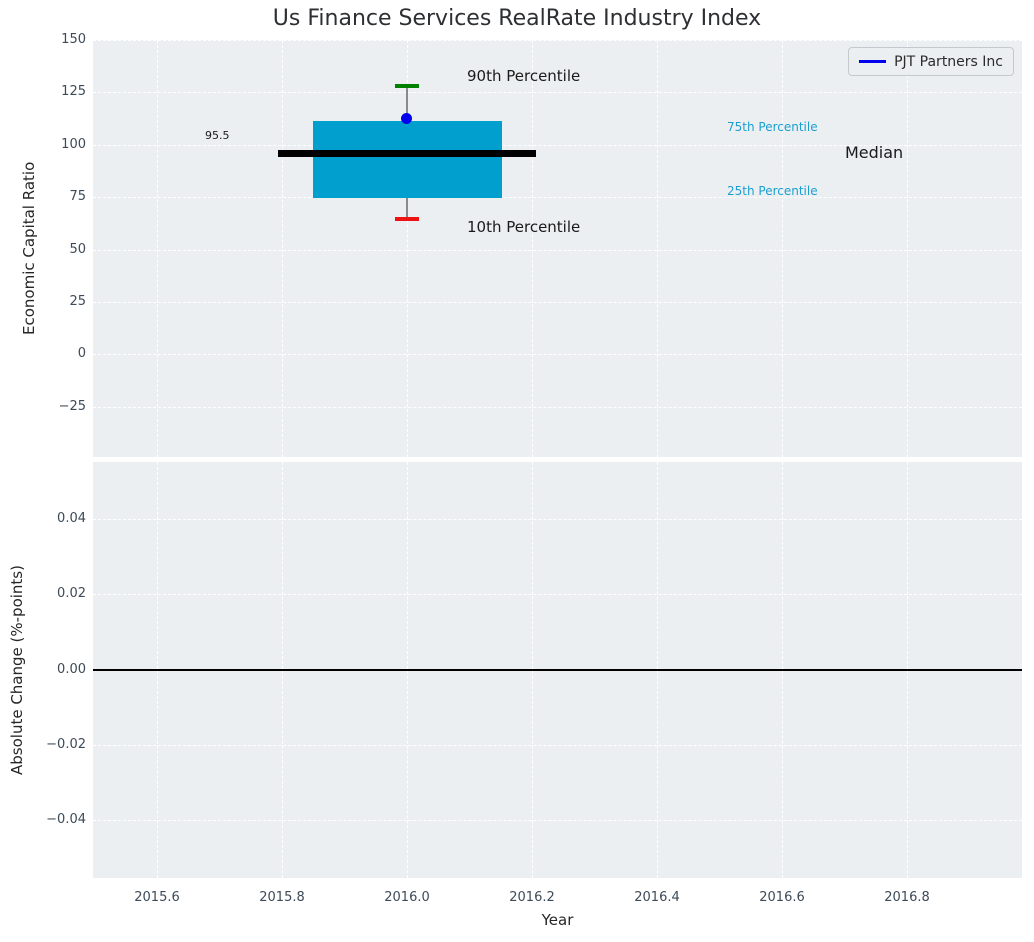  What do you see at coordinates (217, 135) in the screenshot?
I see `annotation-median-value: 95.5` at bounding box center [217, 135].